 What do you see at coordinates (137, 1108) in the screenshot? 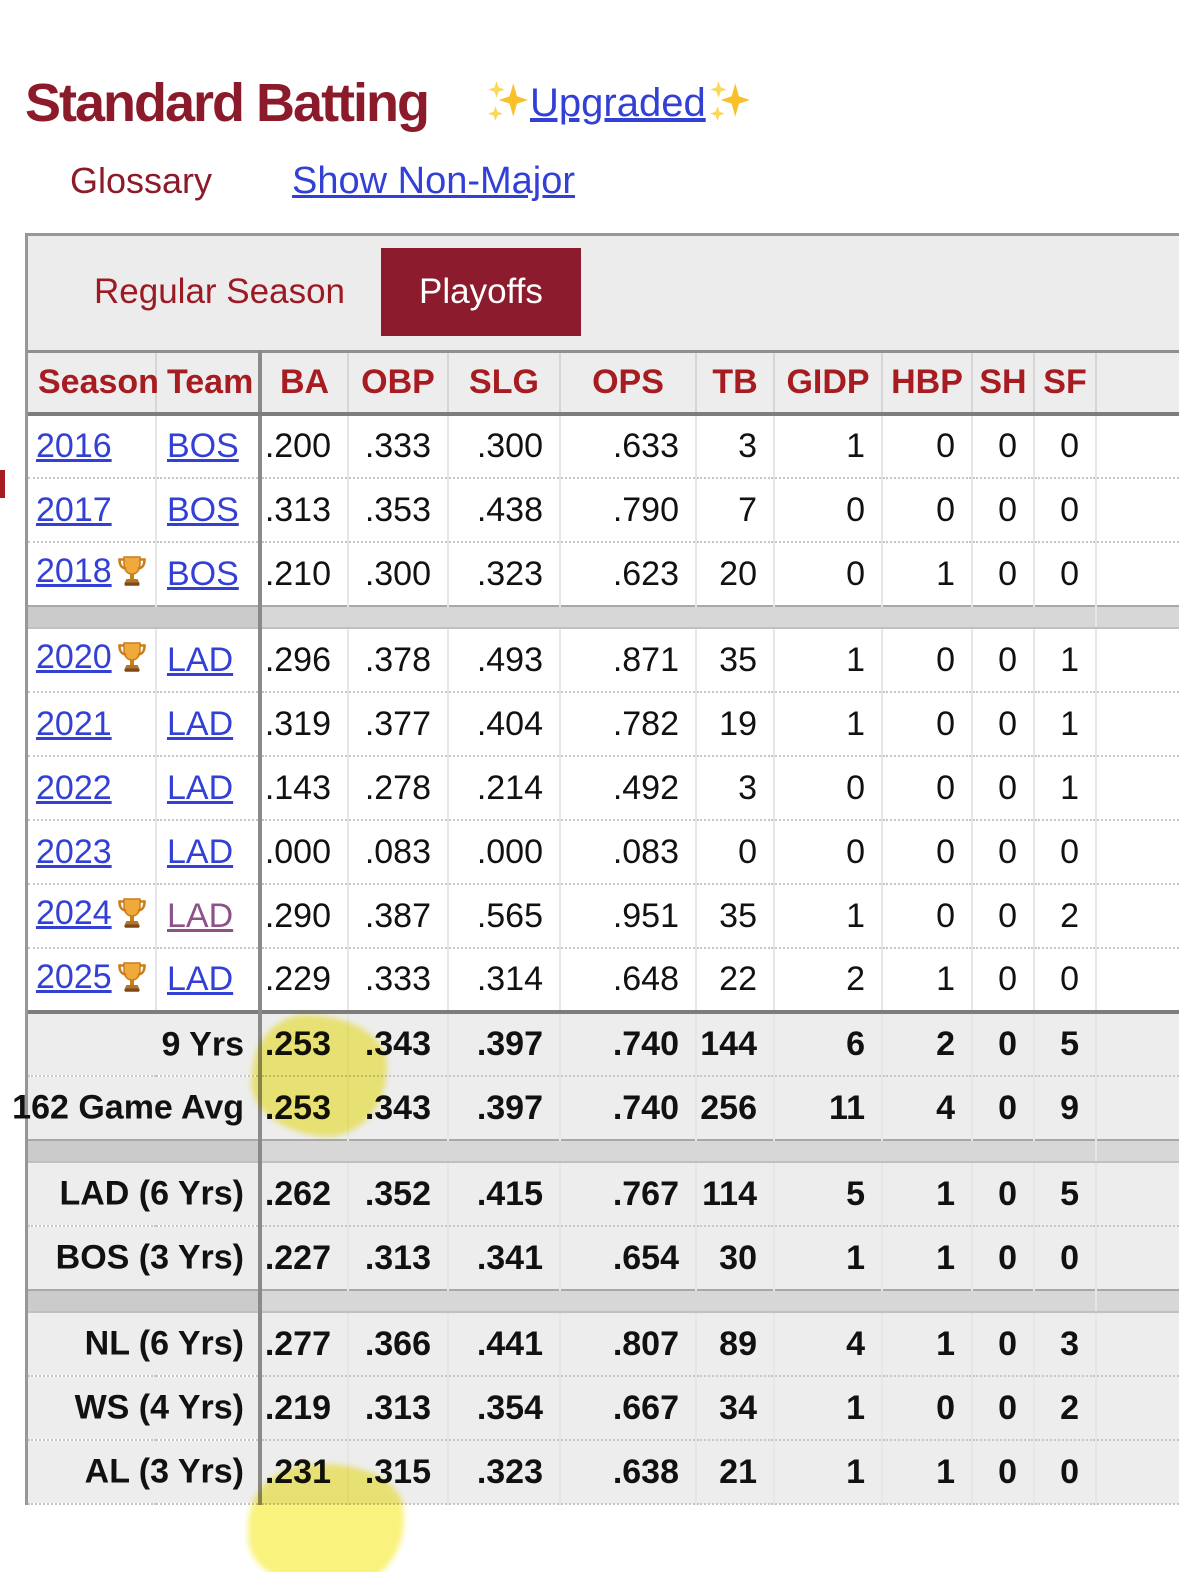
I see `summary-label-cell: 162 Game Avg` at bounding box center [137, 1108].